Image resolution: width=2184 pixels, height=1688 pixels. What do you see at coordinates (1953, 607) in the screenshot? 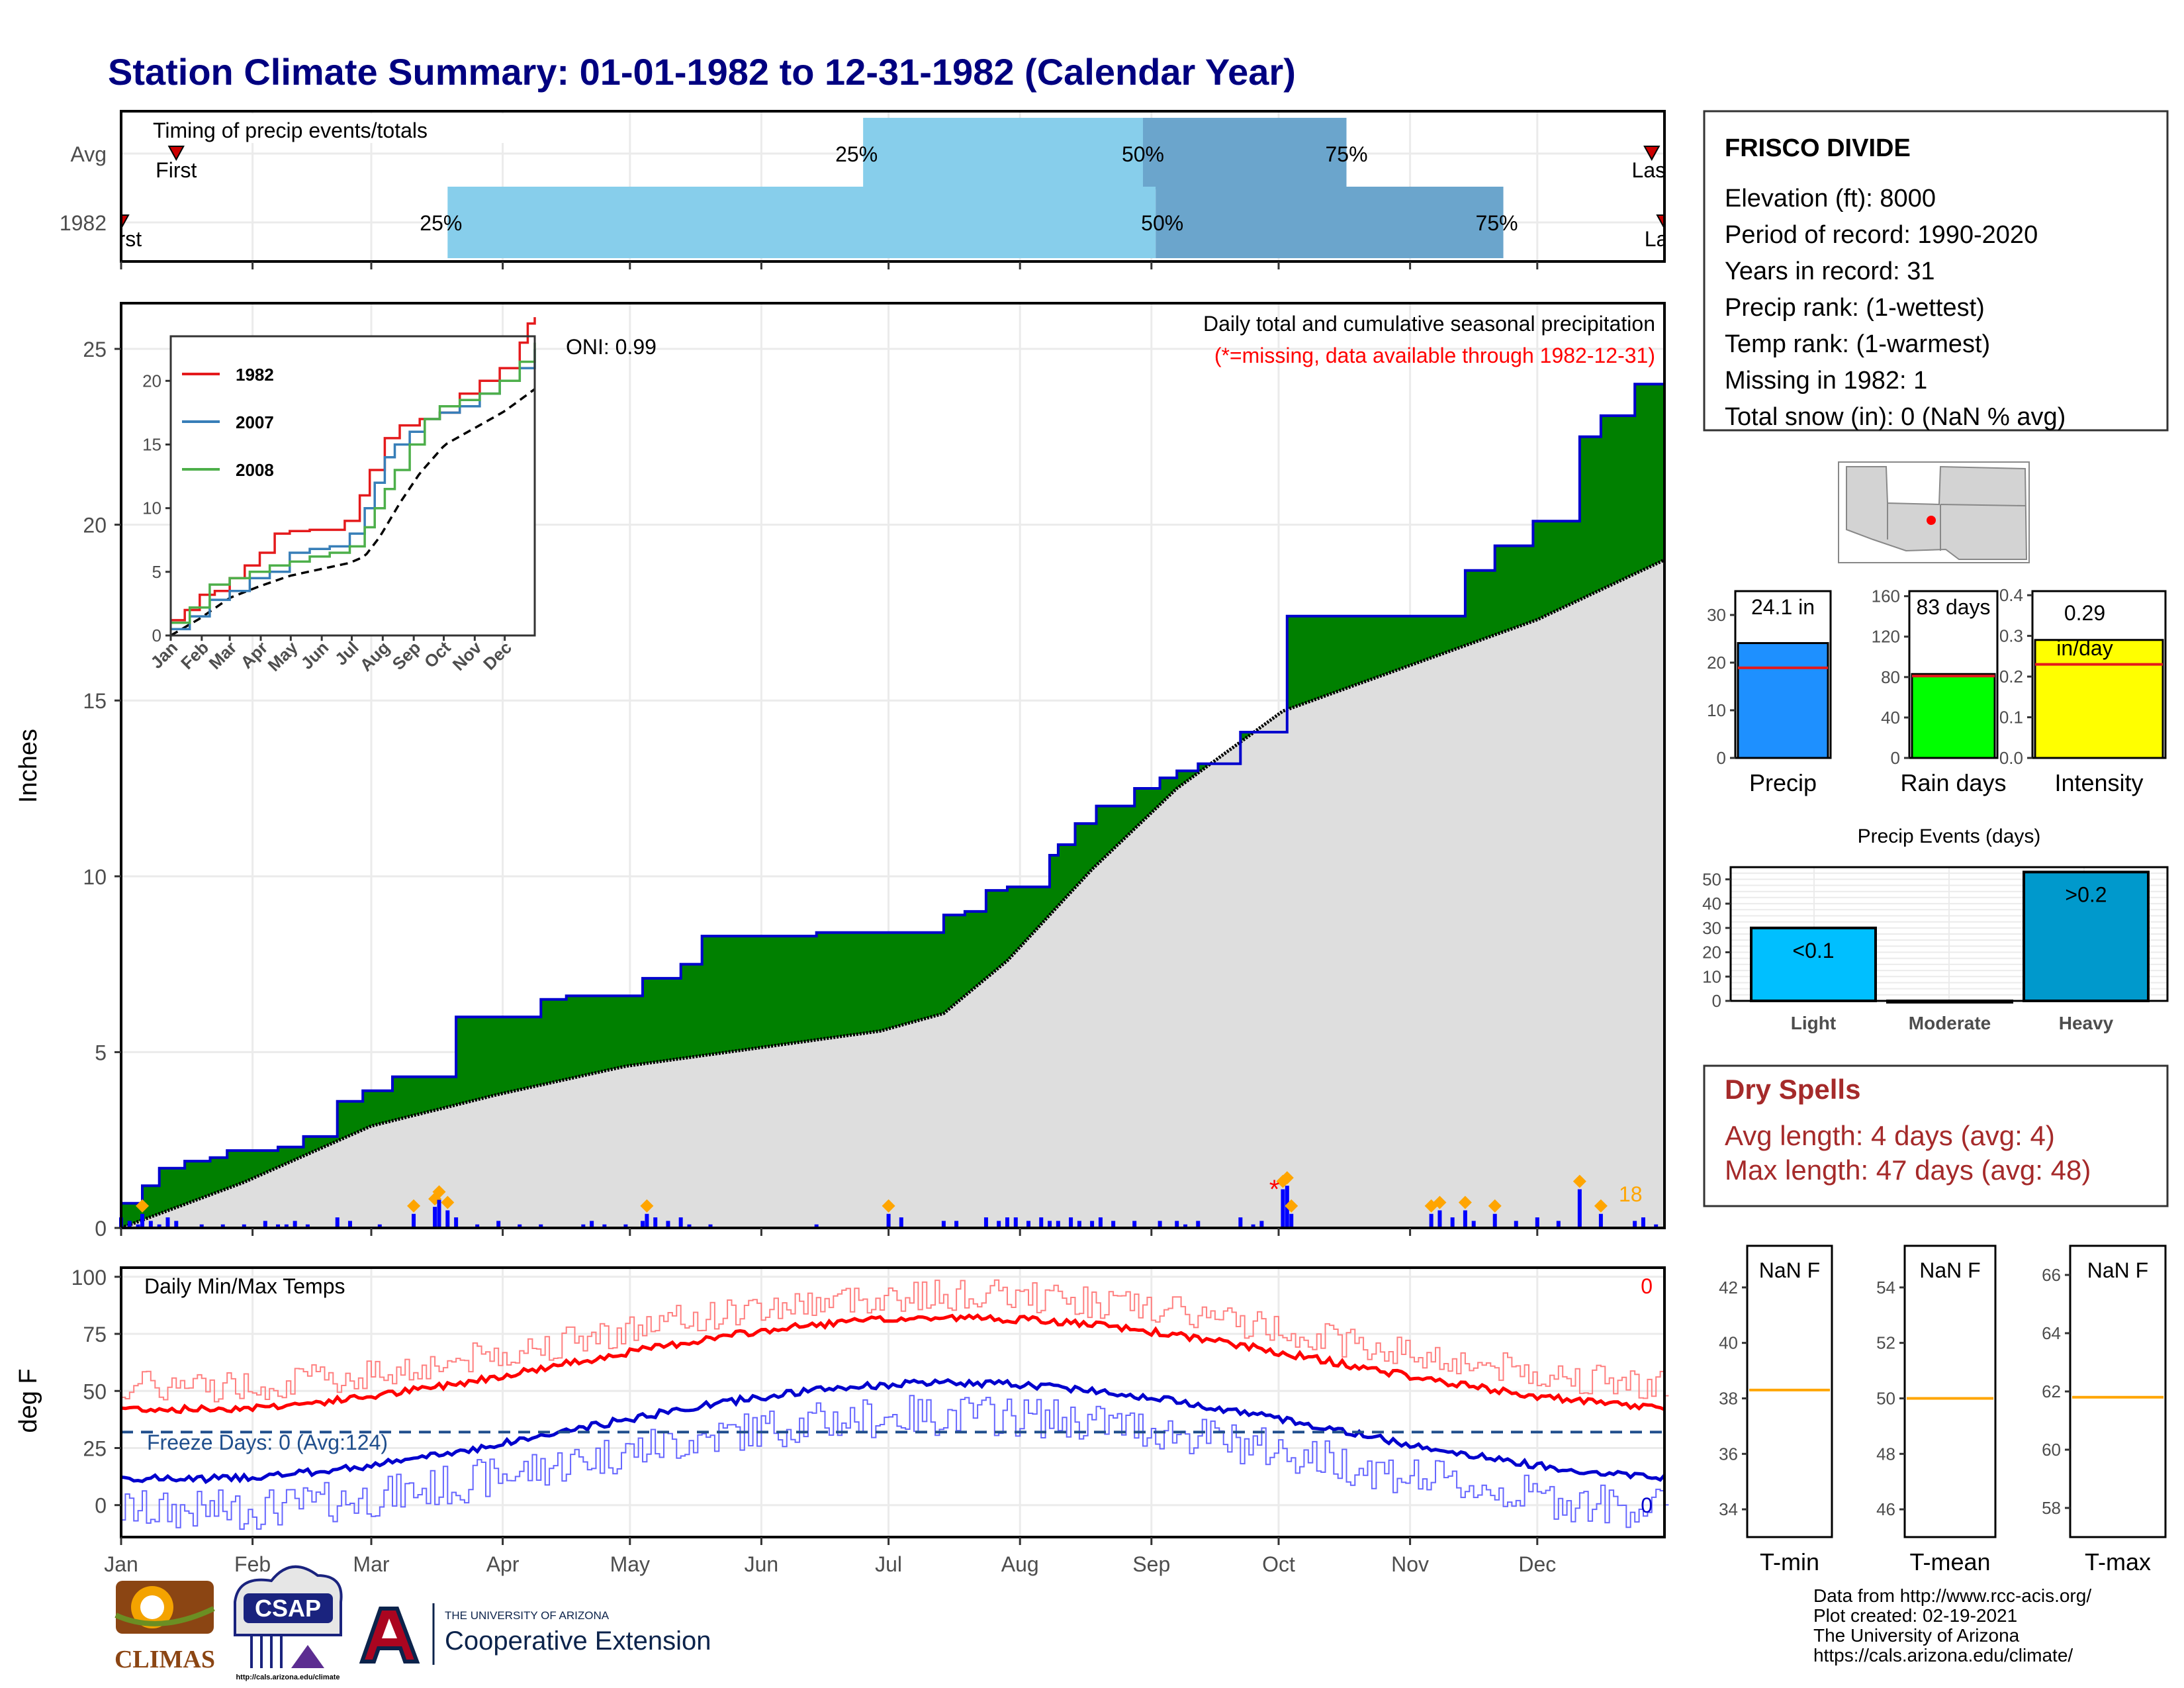
I see `mini-bar-value-label: 83 days` at bounding box center [1953, 607].